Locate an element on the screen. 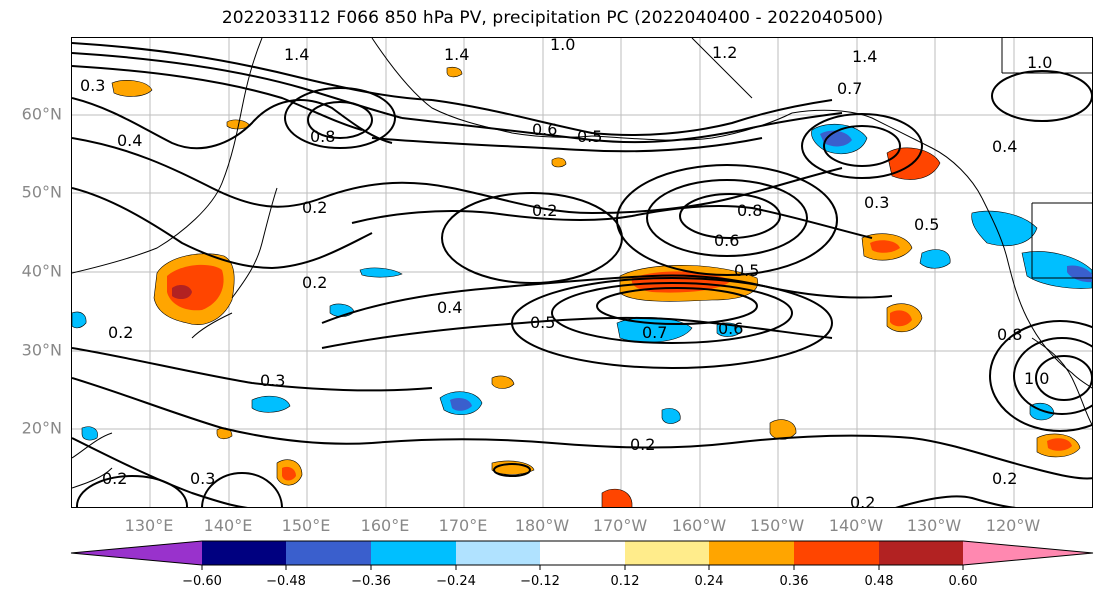 Image resolution: width=1105 pixels, height=601 pixels. colorbar-segment-lt-minus-0.60 is located at coordinates (136, 553).